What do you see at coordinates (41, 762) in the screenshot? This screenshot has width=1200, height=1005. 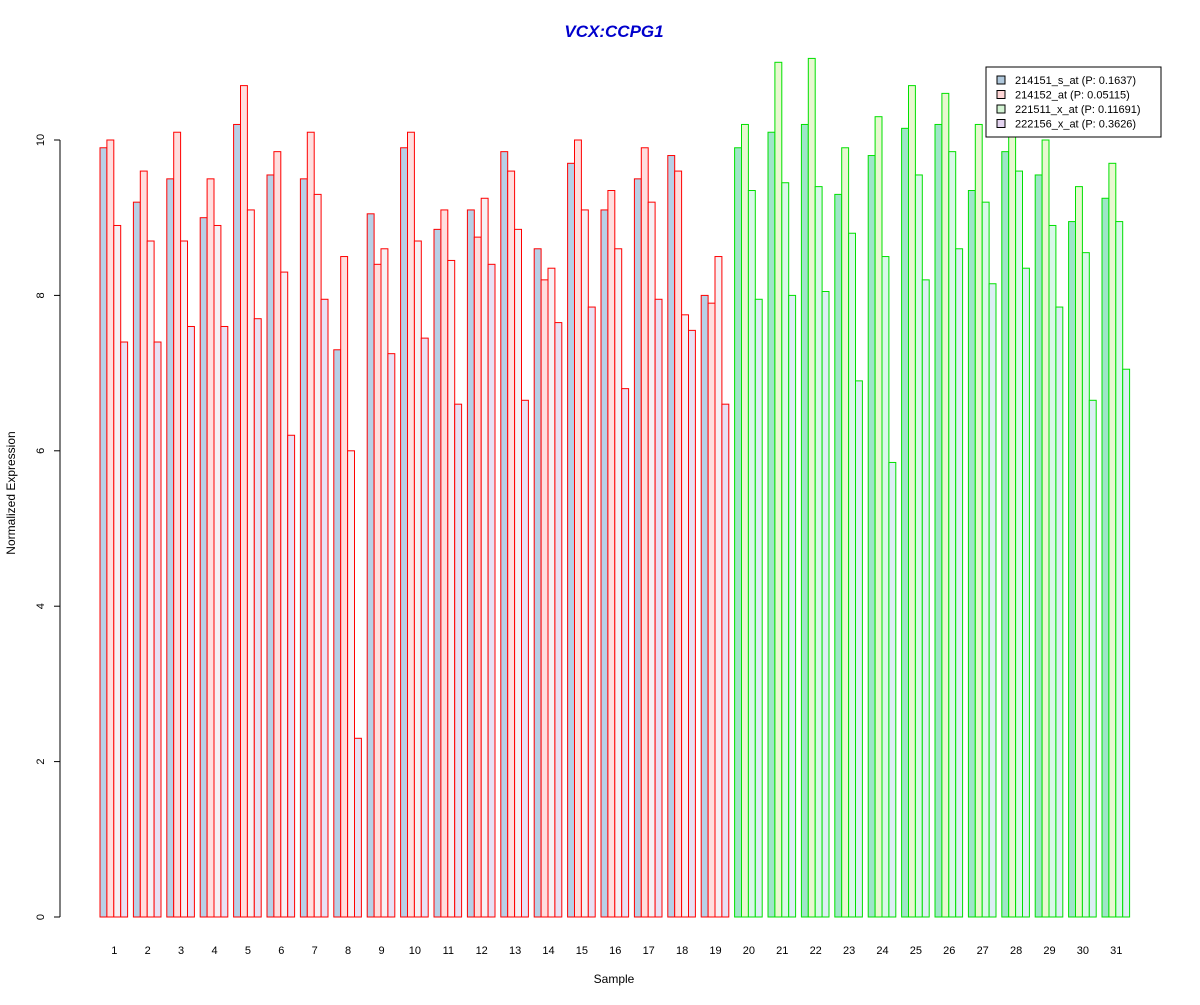 I see `y-tick-label: 2` at bounding box center [41, 762].